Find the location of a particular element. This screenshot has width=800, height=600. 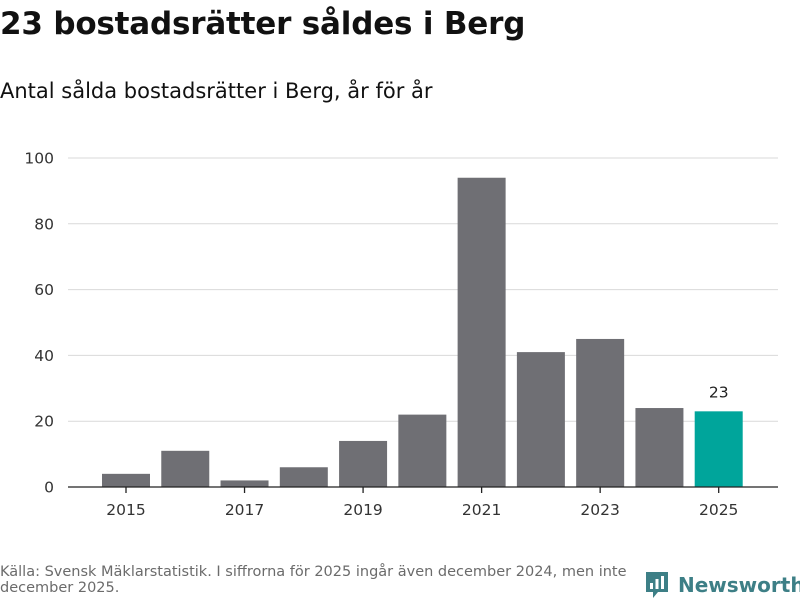

bar-2015 is located at coordinates (126, 480).